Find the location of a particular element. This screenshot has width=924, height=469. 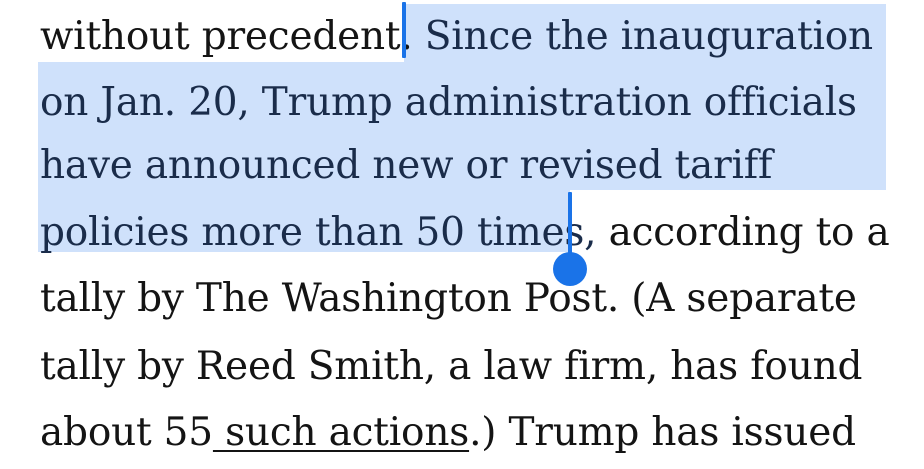

paragraph-line: about 55 such actions.) Trump has issued is located at coordinates (448, 433).